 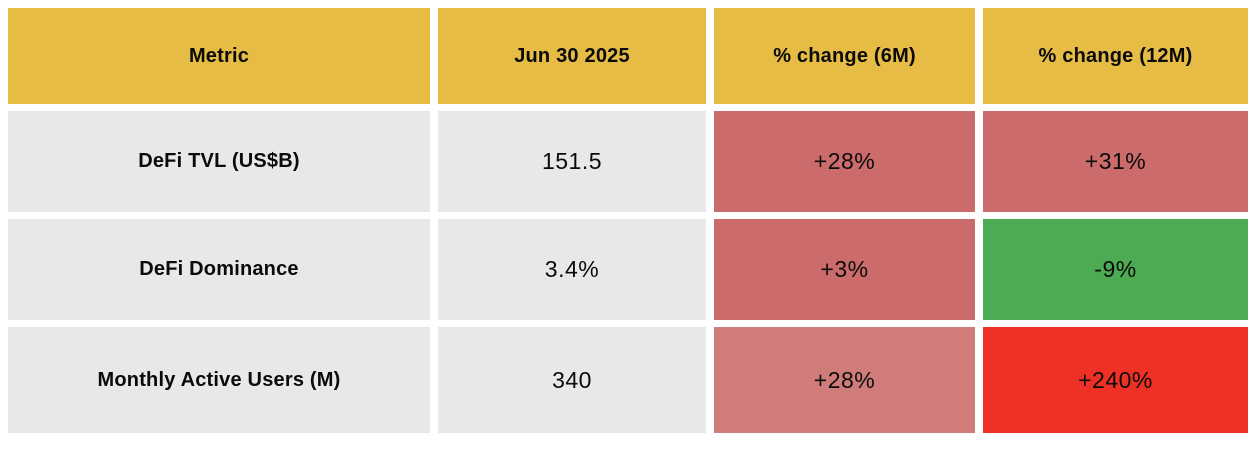 I want to click on row-defi-tvl-change-12m: +31%, so click(x=1115, y=161).